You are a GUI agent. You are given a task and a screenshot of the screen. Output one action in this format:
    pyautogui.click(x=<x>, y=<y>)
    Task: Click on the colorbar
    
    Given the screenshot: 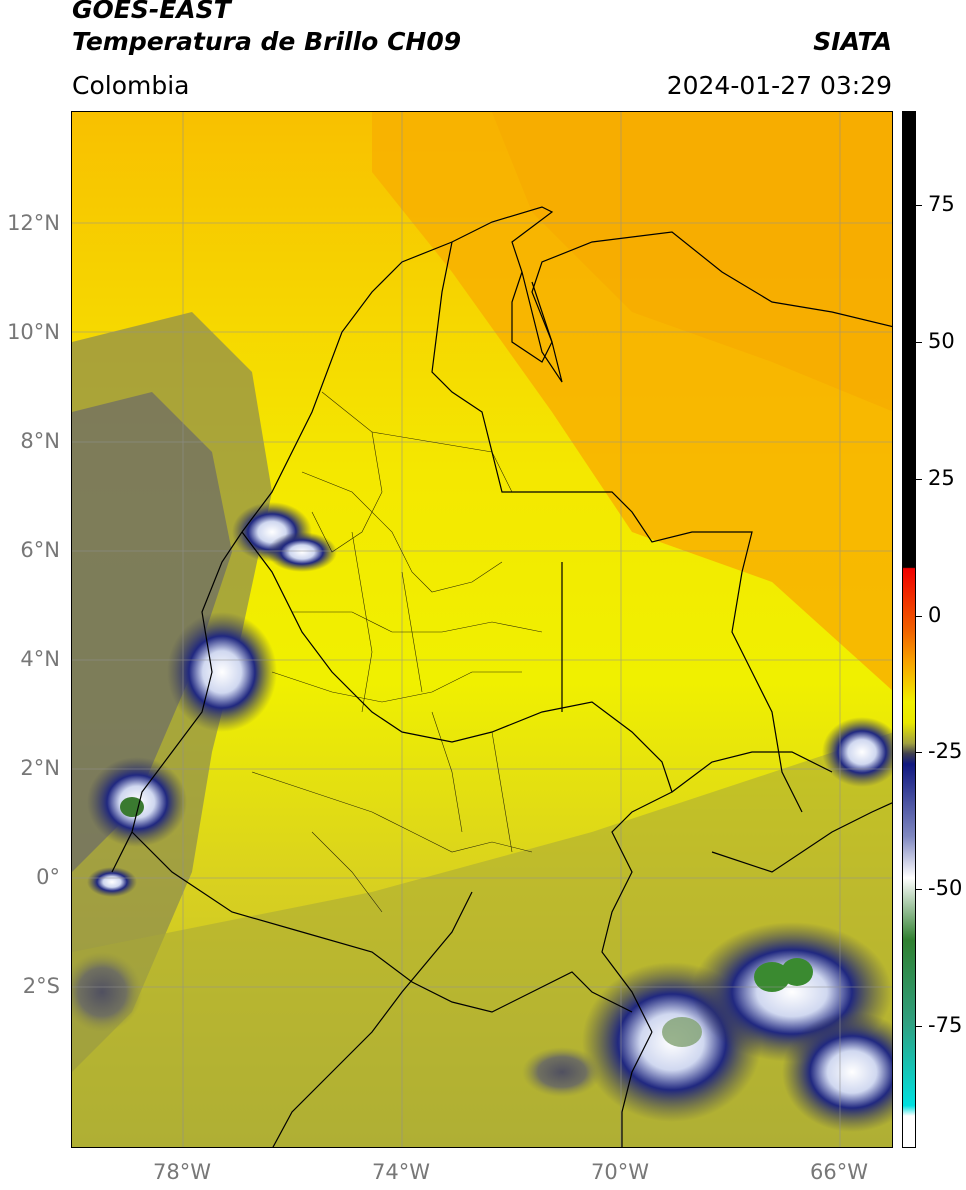 What is the action you would take?
    pyautogui.click(x=909, y=629)
    